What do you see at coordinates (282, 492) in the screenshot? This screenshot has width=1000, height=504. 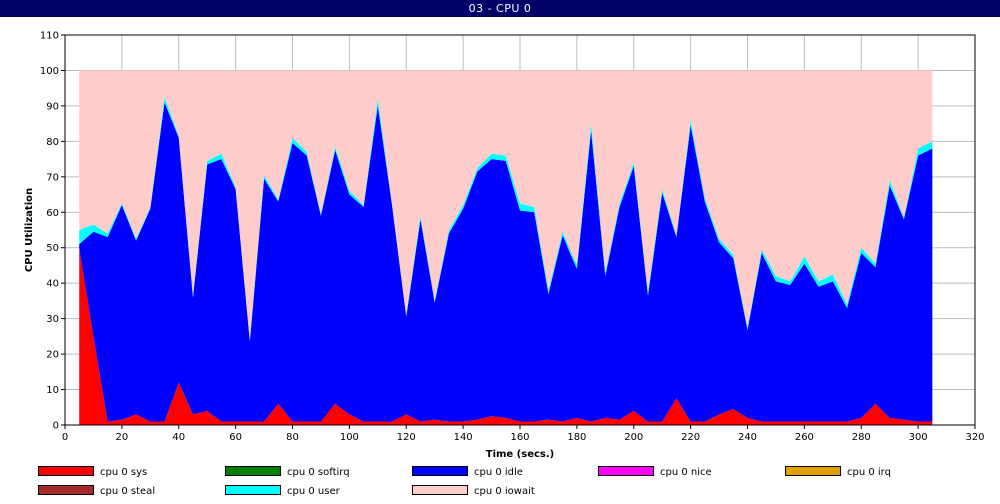 I see `legend-item-cpu-0-user: cpu 0 user` at bounding box center [282, 492].